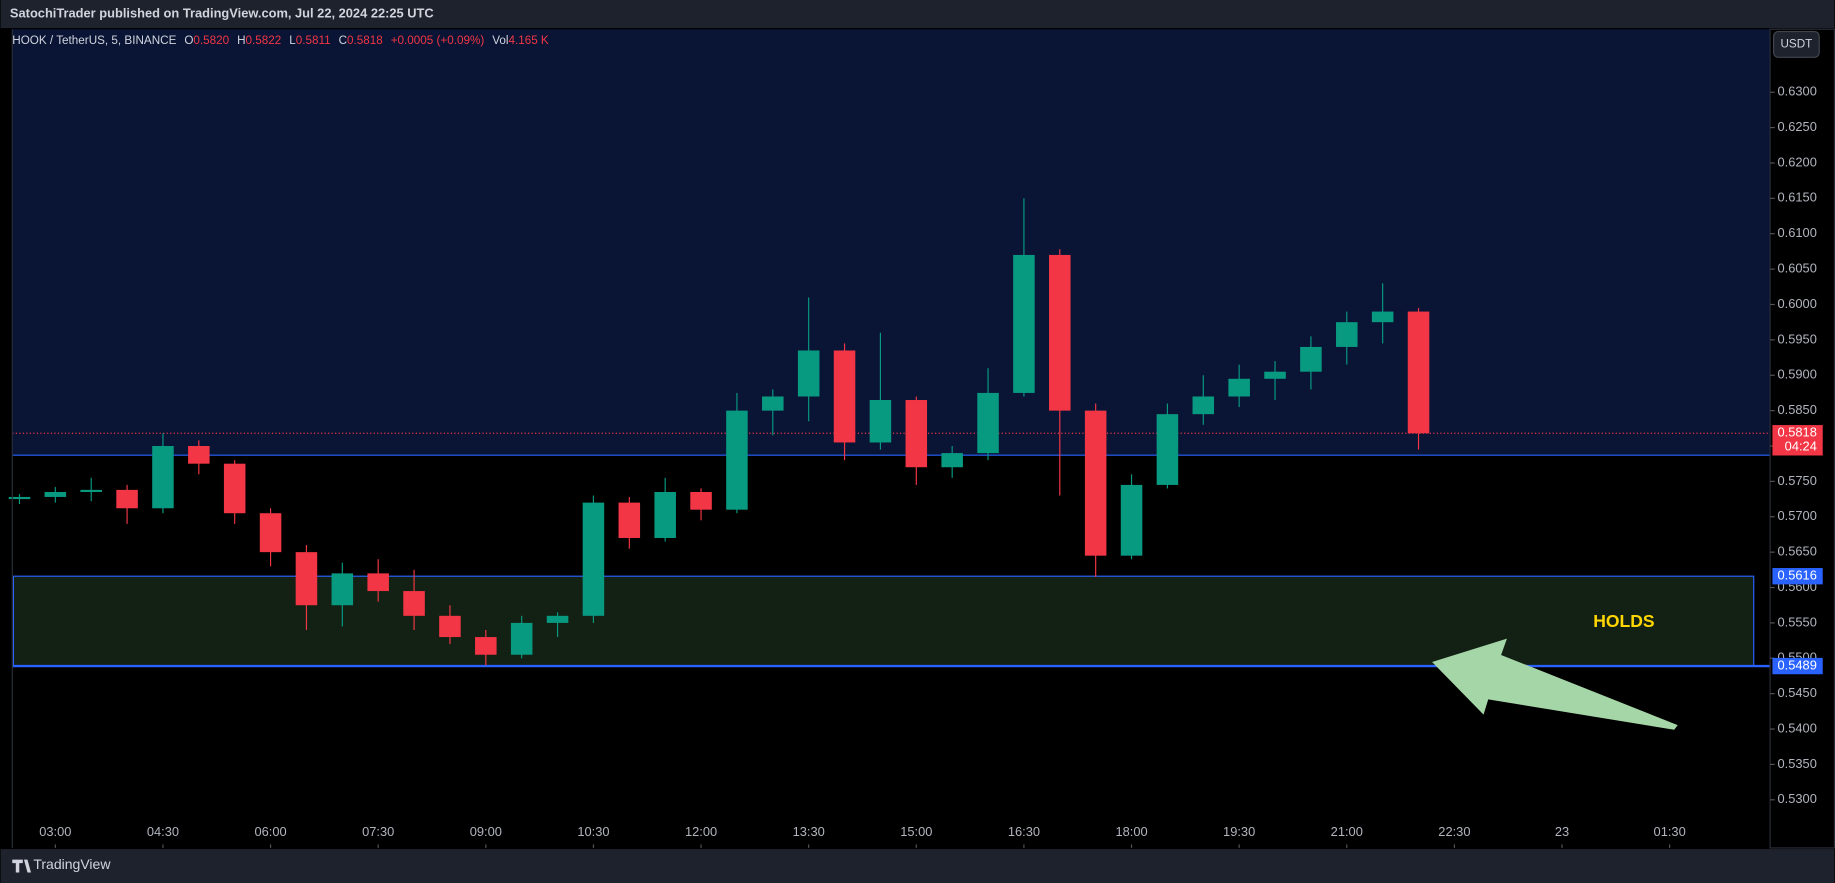 This screenshot has height=883, width=1835. Describe the element at coordinates (809, 831) in the screenshot. I see `x-tick-label: 13:30` at that location.